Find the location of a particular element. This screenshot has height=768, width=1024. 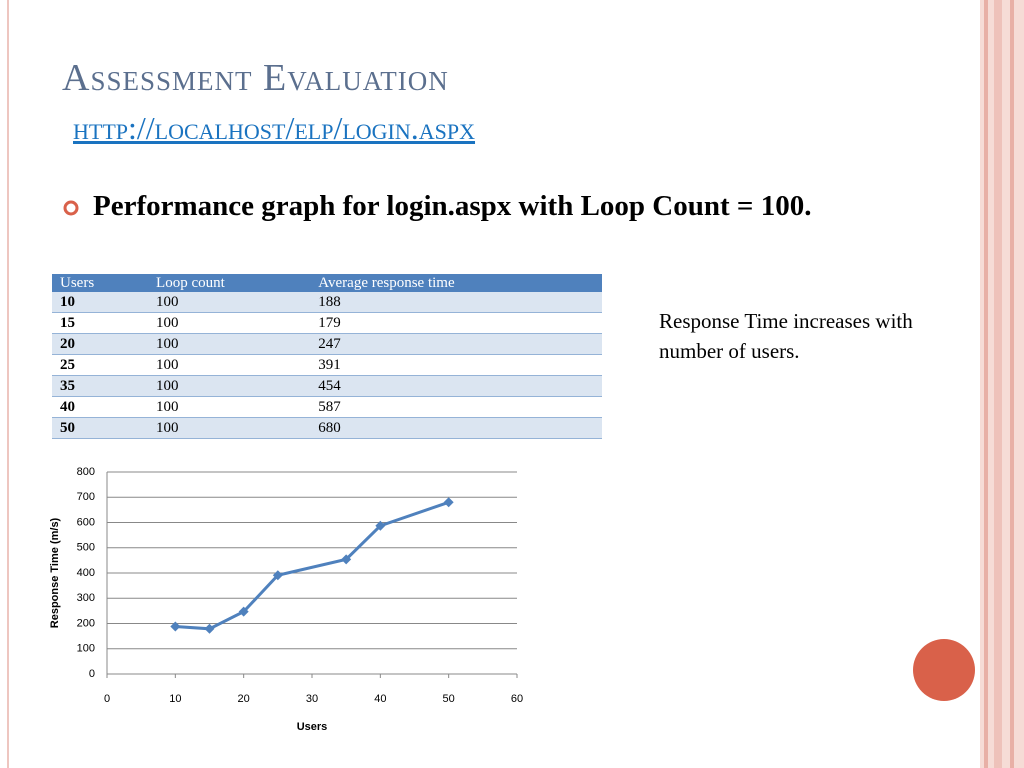

y-tick-label: 800 is located at coordinates (86, 472).